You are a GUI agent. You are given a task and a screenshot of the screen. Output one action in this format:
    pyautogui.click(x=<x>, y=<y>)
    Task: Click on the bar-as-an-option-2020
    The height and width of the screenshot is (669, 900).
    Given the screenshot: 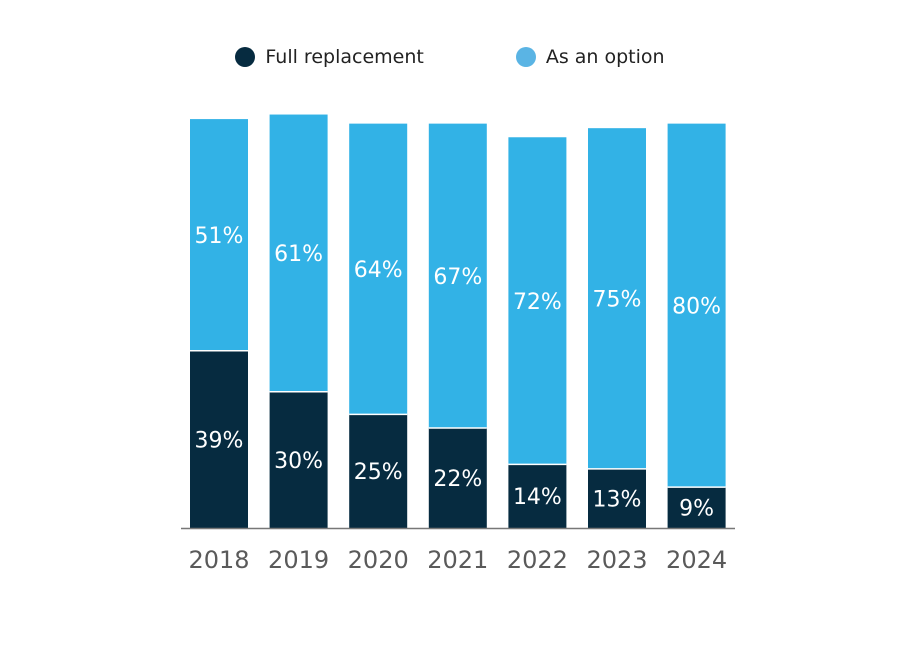 What is the action you would take?
    pyautogui.click(x=378, y=269)
    